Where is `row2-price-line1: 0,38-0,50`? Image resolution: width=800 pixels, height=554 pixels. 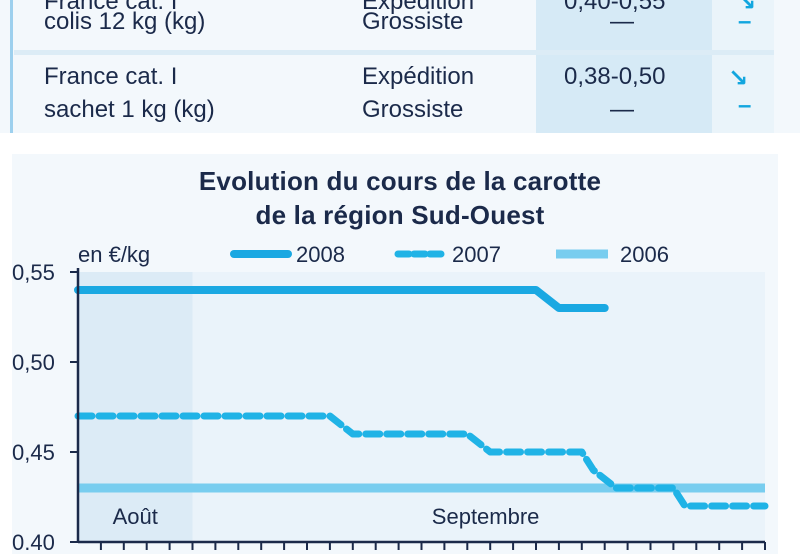
row2-price-line1: 0,38-0,50 is located at coordinates (615, 76).